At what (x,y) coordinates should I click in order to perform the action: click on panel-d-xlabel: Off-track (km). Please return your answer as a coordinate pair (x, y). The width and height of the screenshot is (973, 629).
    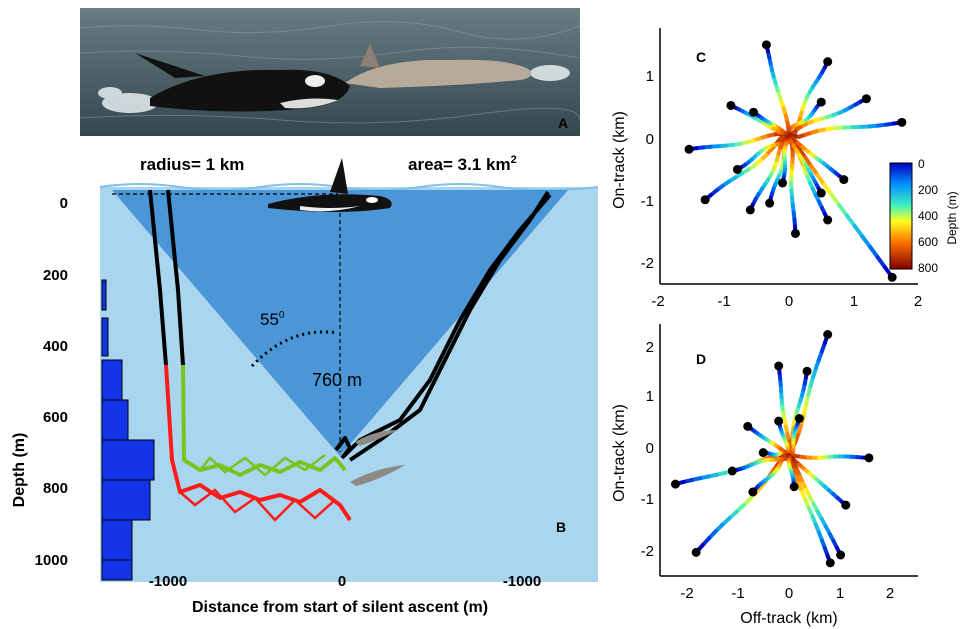
    Looking at the image, I should click on (788, 618).